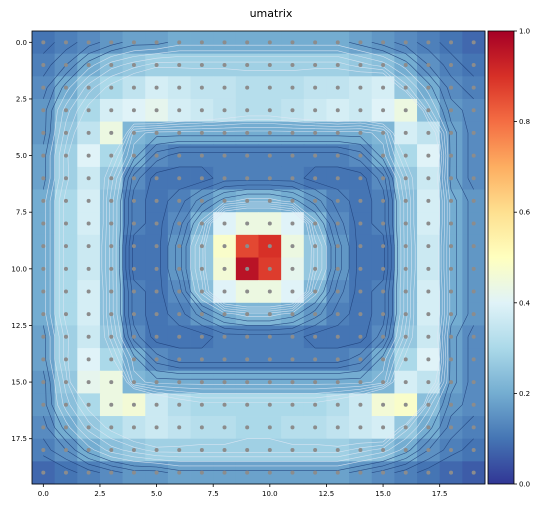 This screenshot has height=511, width=537. I want to click on x-tick-label: 7.5, so click(213, 494).